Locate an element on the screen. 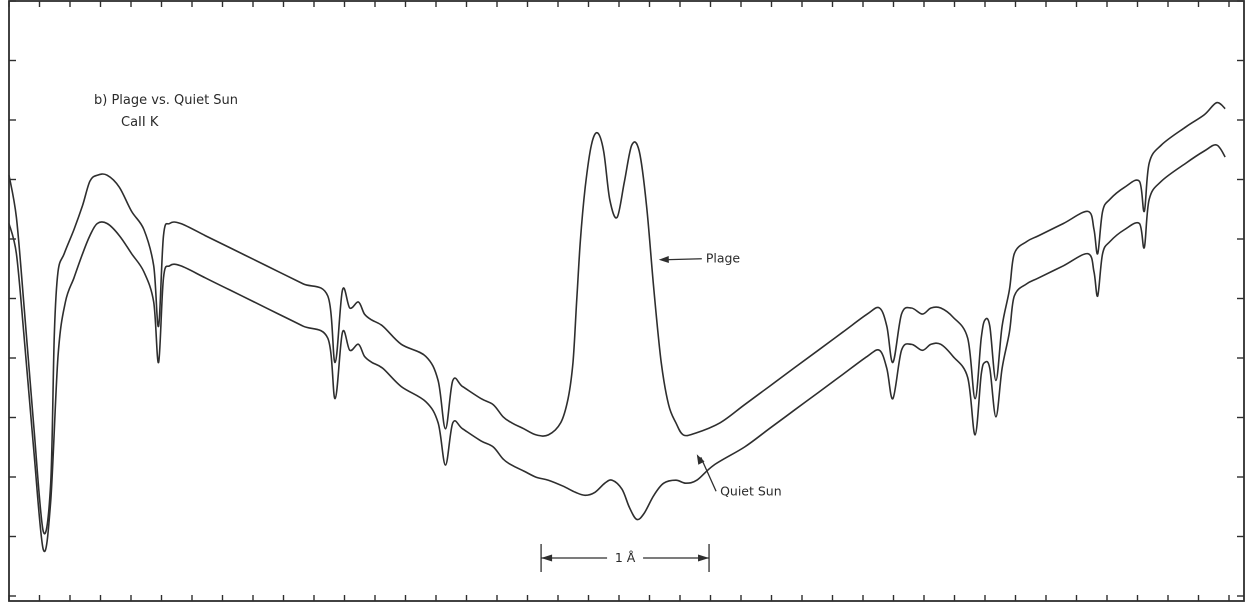 The image size is (1245, 604). wavelength-scale-bar: 1 Å is located at coordinates (625, 558).